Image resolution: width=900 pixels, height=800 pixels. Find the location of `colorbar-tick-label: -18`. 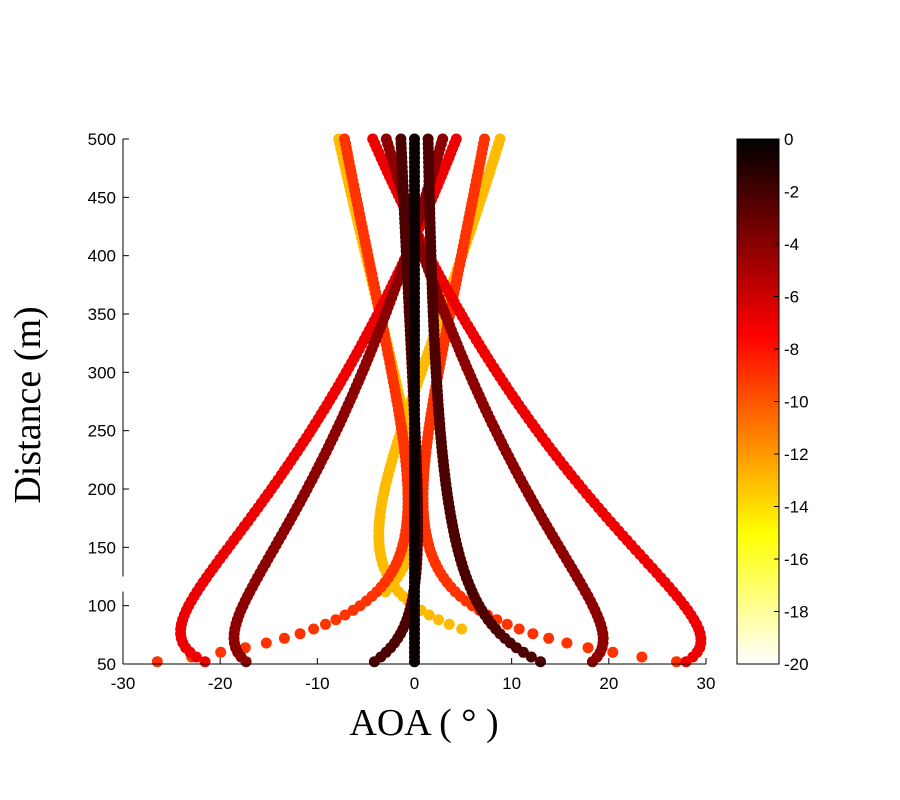

colorbar-tick-label: -18 is located at coordinates (796, 612).